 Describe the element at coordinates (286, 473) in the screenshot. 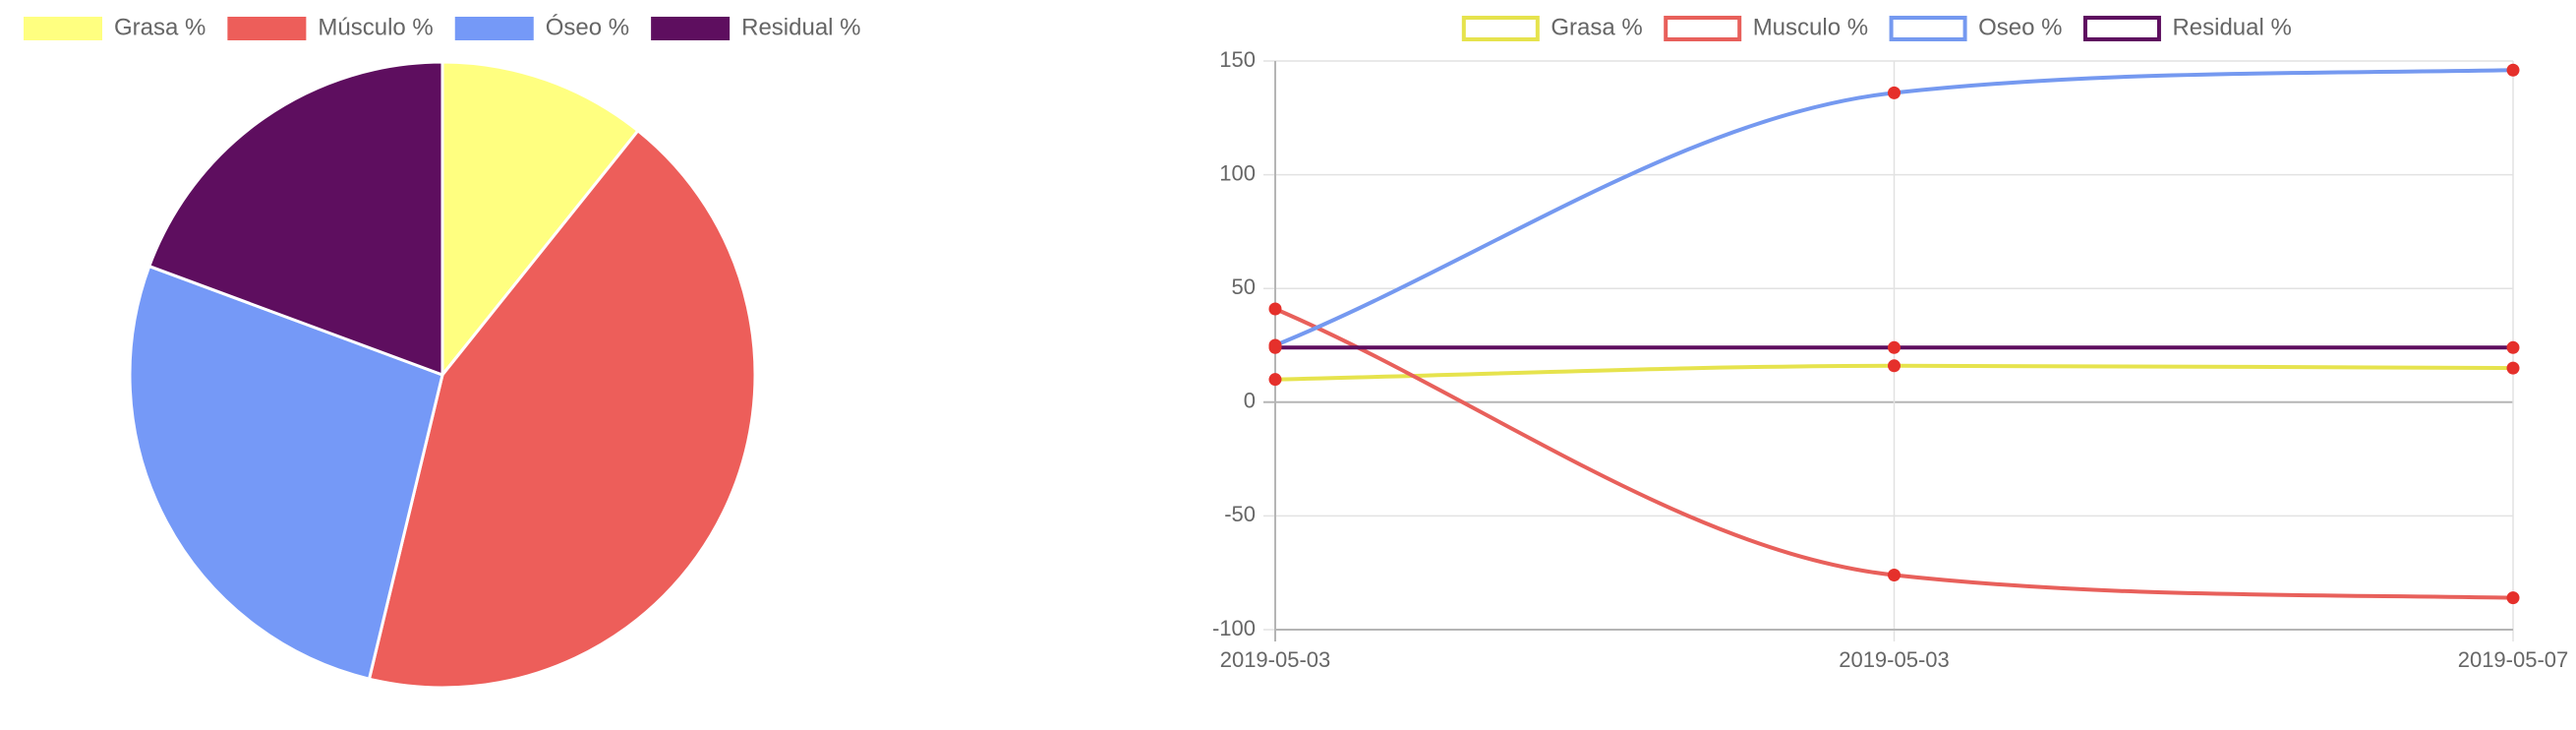

I see `pie-slice-oseo` at that location.